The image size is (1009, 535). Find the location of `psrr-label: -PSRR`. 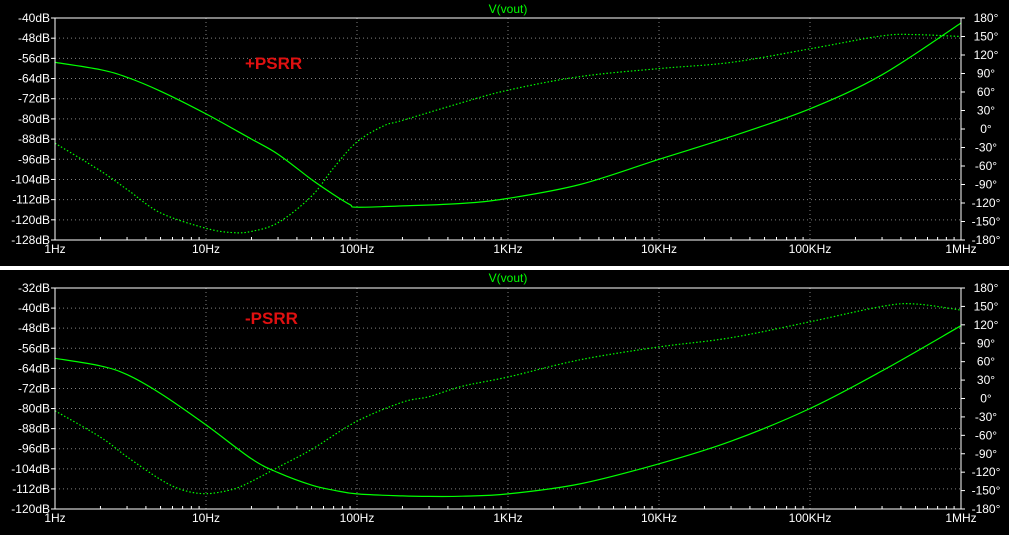

psrr-label: -PSRR is located at coordinates (271, 318).